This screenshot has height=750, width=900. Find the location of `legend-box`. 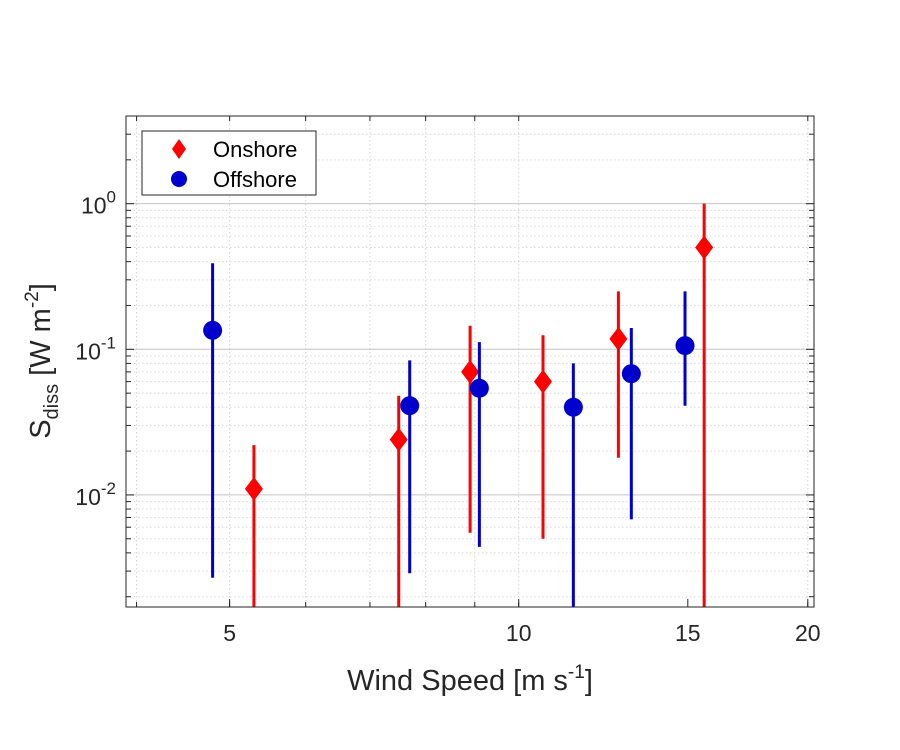

legend-box is located at coordinates (229, 163).